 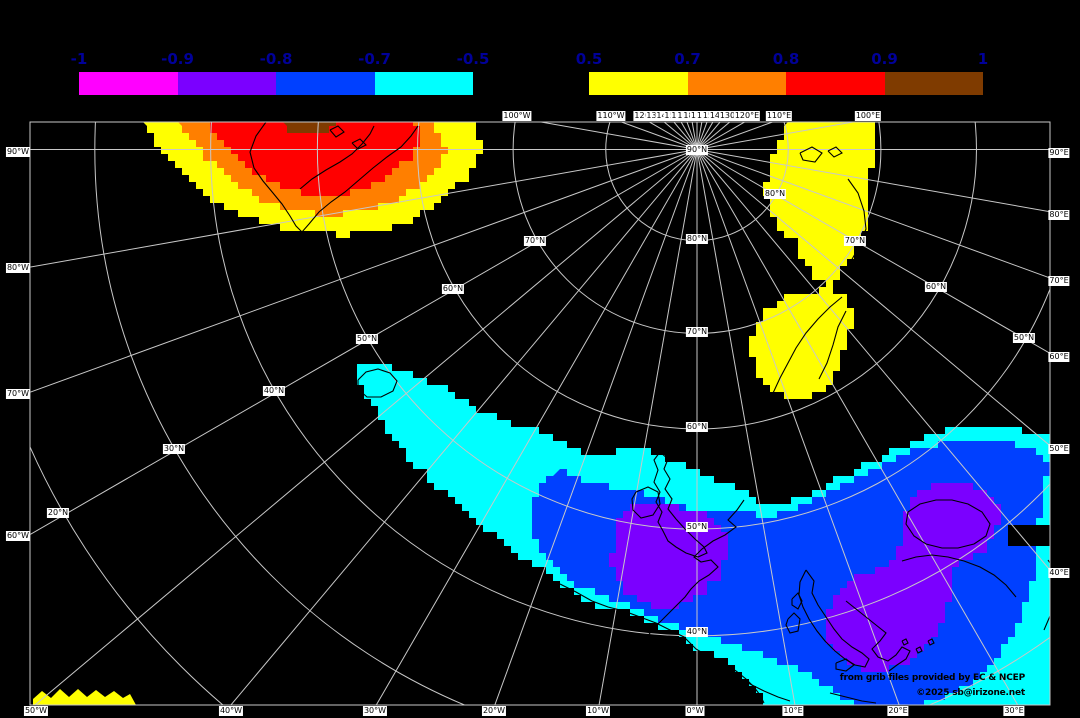 I want to click on warm-yellow-barents, so click(x=819, y=204).